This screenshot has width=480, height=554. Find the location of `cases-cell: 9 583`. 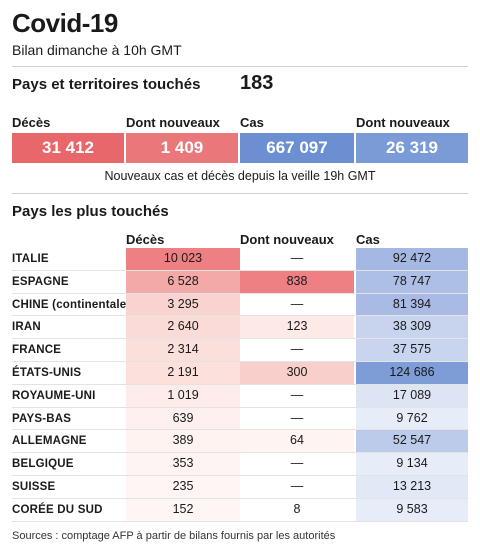

cases-cell: 9 583 is located at coordinates (412, 509).